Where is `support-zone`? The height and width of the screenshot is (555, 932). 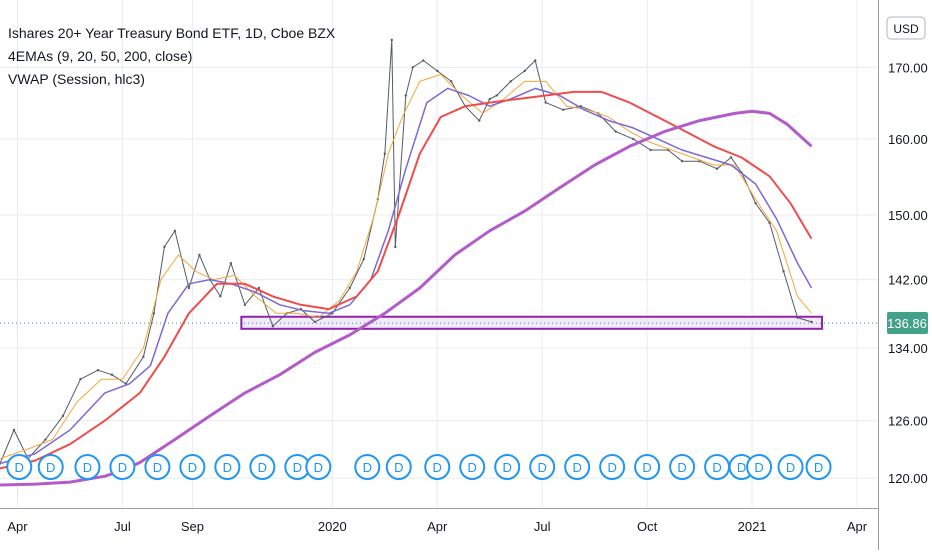 support-zone is located at coordinates (532, 322).